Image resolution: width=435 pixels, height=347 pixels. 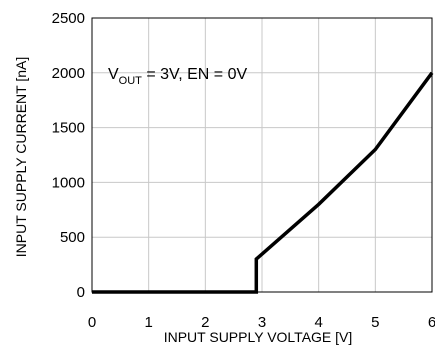 What do you see at coordinates (431, 322) in the screenshot?
I see `x-tick-label: 6` at bounding box center [431, 322].